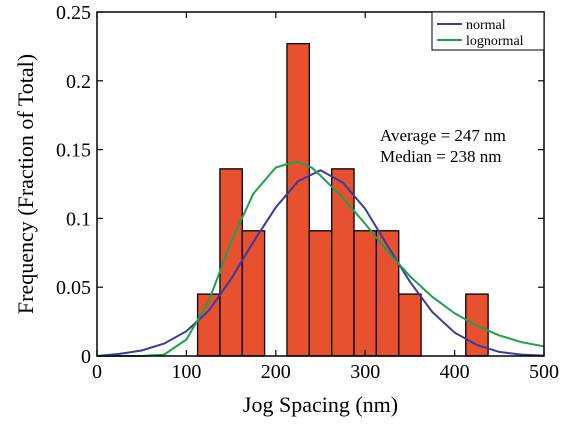  Describe the element at coordinates (455, 372) in the screenshot. I see `x-tick-label-4: 400` at that location.